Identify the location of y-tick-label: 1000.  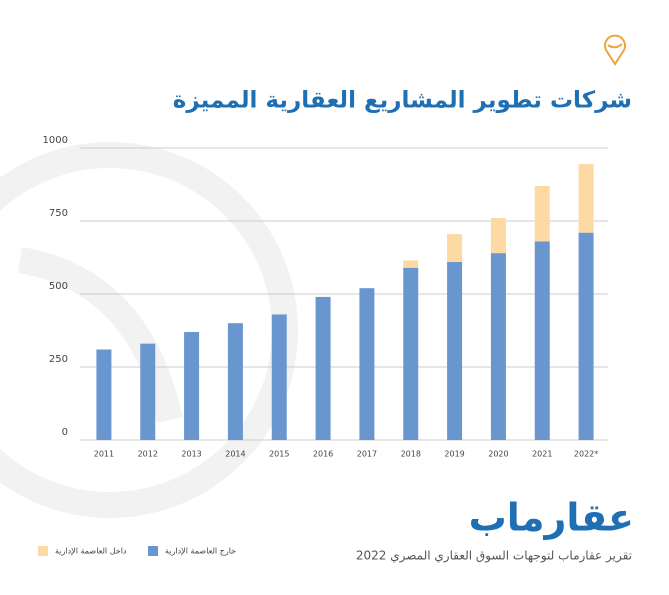
(55, 140).